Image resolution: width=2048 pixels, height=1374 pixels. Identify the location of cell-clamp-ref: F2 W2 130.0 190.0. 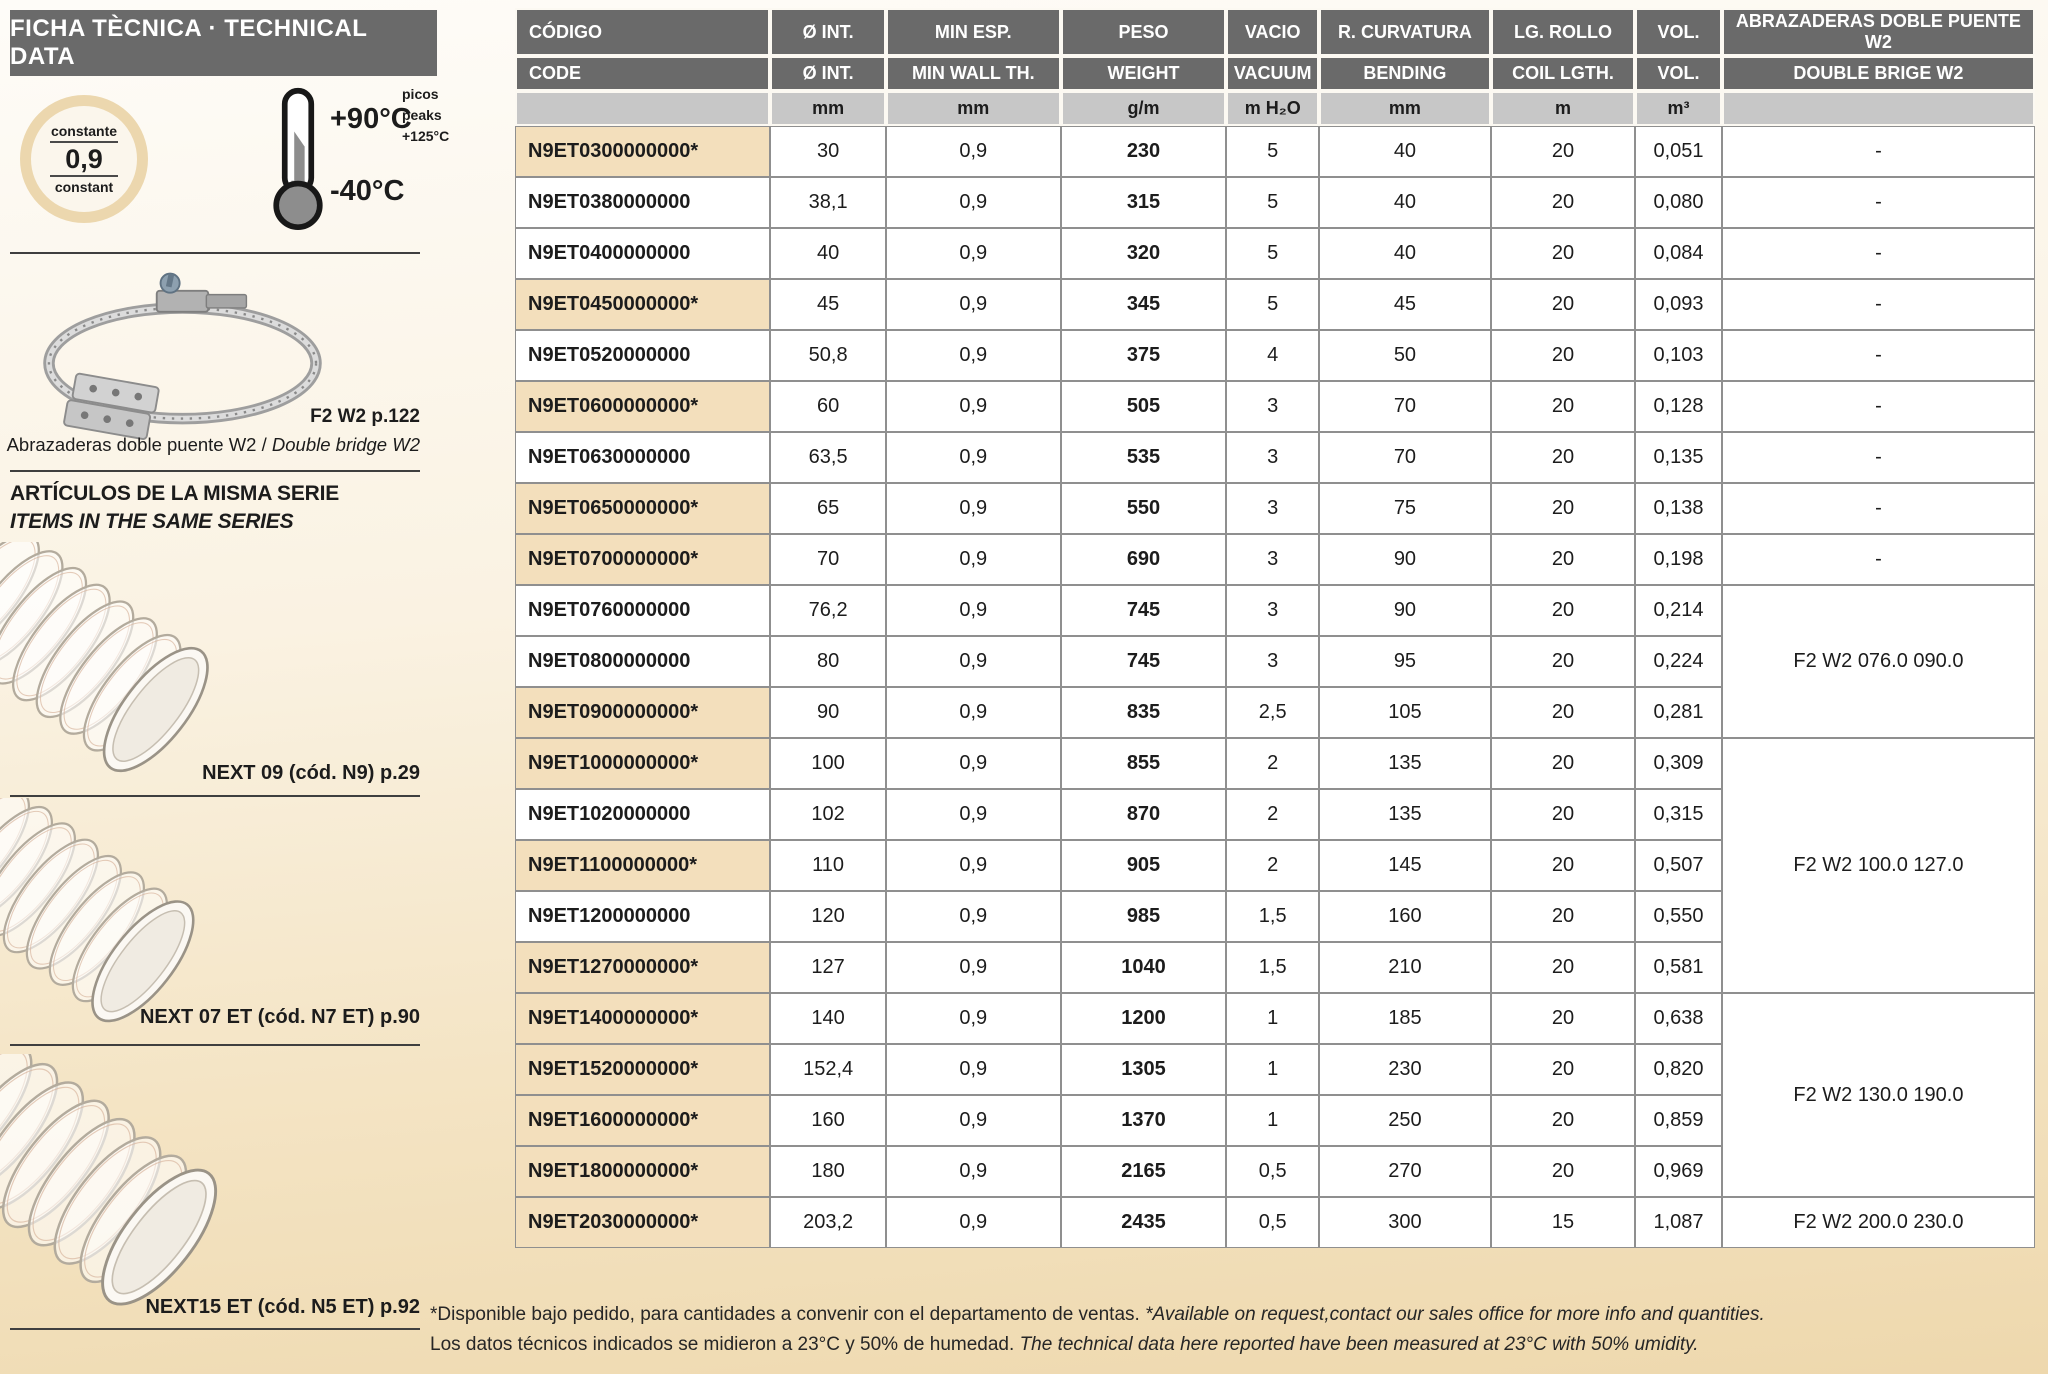
(1878, 1095).